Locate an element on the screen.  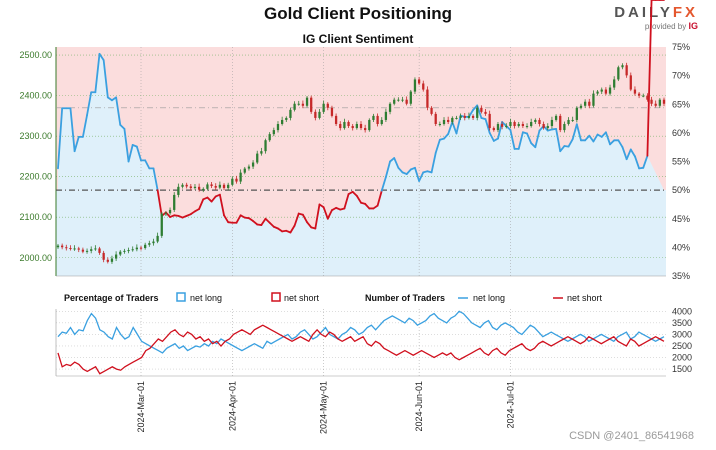
traders-tick-label: 3000 is located at coordinates (682, 334).